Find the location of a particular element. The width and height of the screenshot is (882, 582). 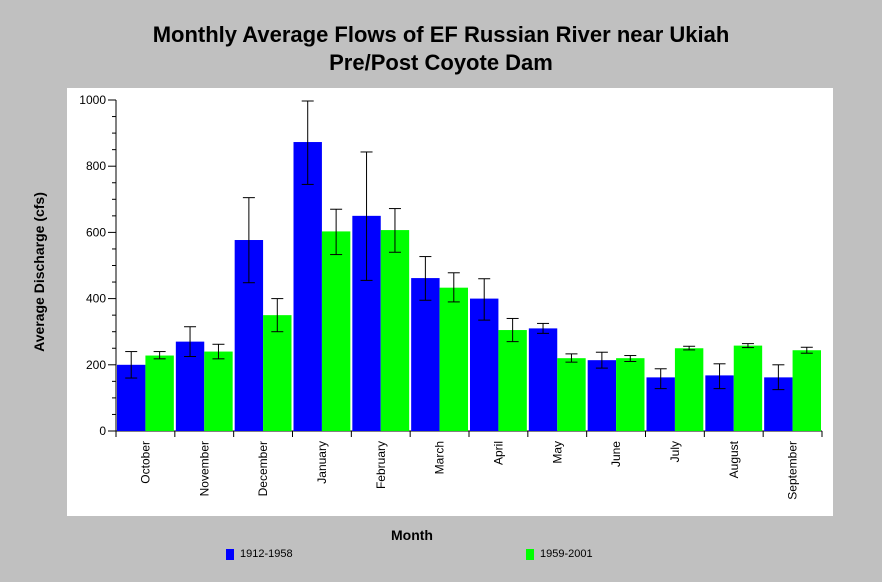

y-tick-label: 800 is located at coordinates (96, 166).